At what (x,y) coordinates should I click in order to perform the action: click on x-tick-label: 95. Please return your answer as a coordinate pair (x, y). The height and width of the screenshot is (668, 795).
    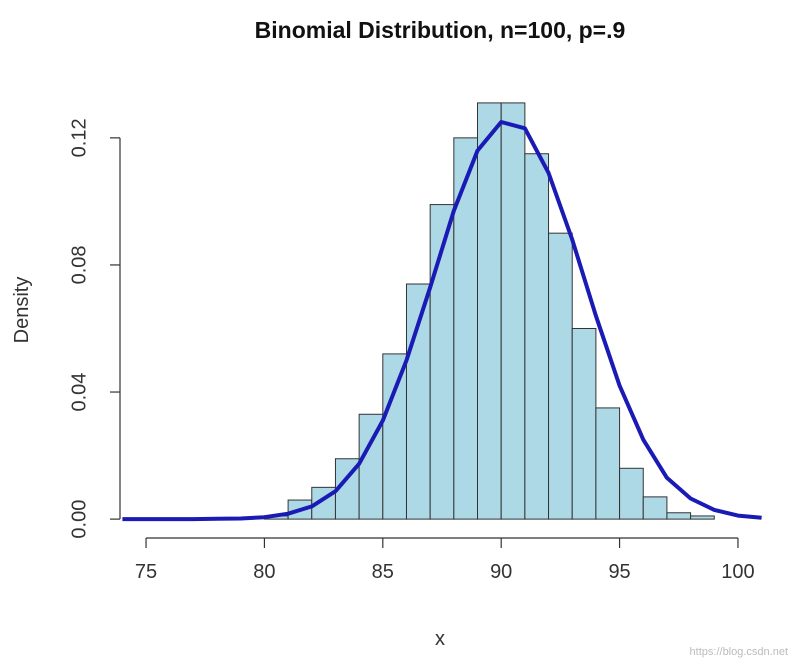
    Looking at the image, I should click on (619, 572).